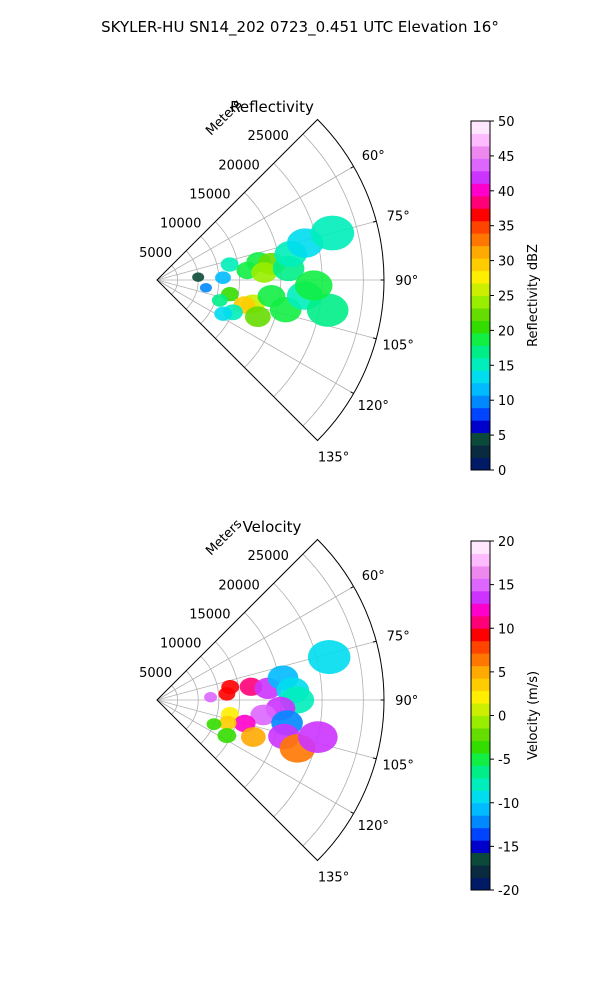 This screenshot has width=600, height=1004. Describe the element at coordinates (508, 804) in the screenshot. I see `colorbar-tick-label: -10` at that location.